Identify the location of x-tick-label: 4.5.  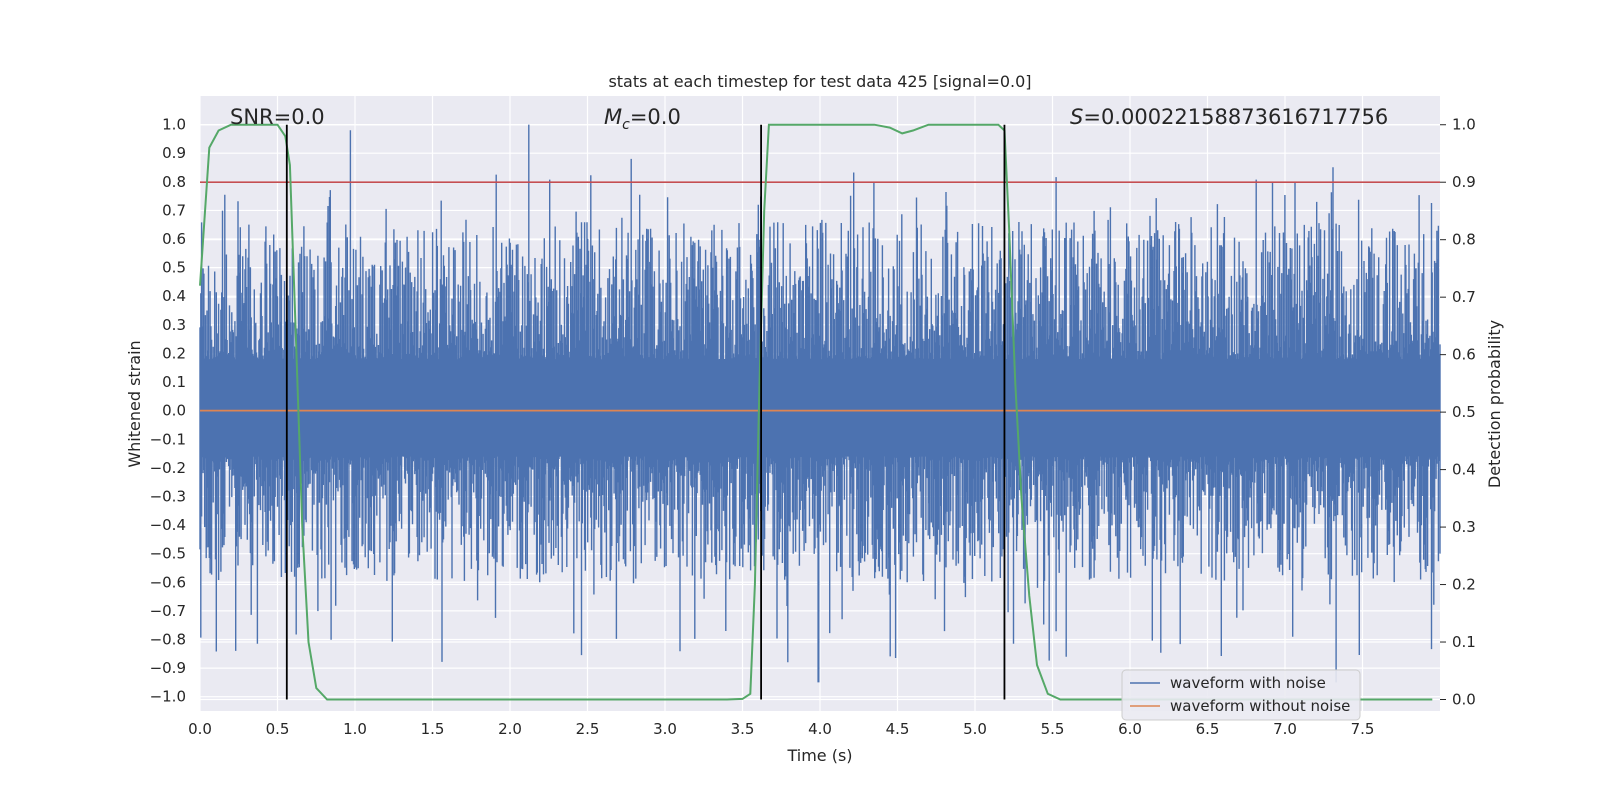
(898, 729).